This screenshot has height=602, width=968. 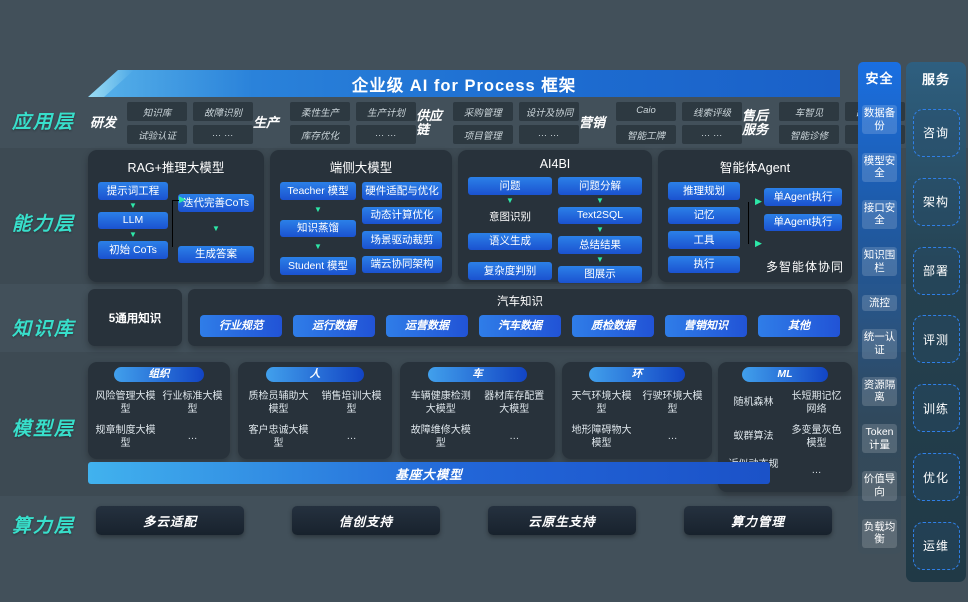 I want to click on node-iterate-cots: 迭代完善CoTs, so click(x=216, y=203).